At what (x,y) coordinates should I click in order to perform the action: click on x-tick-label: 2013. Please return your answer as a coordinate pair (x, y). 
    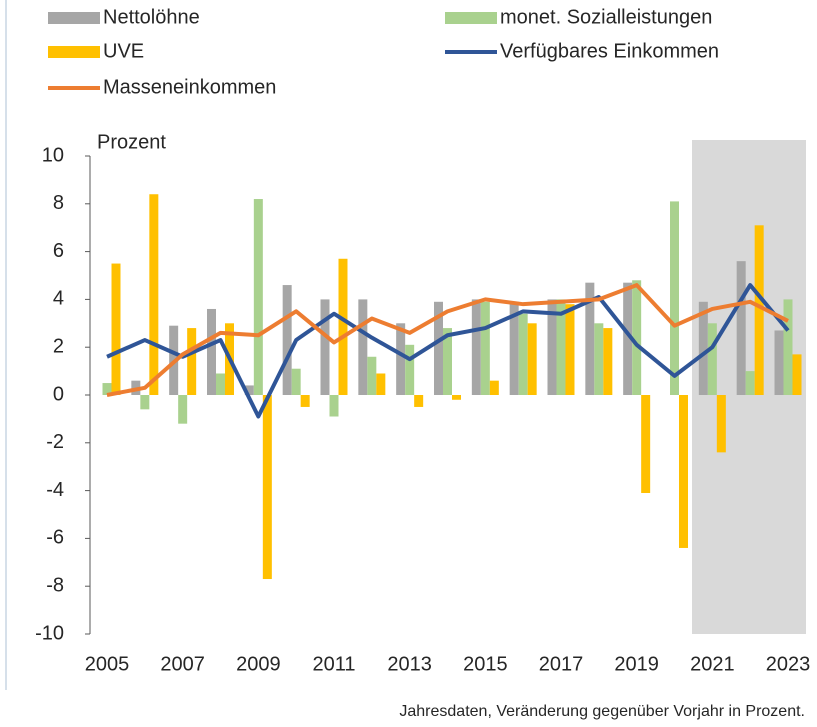
    Looking at the image, I should click on (409, 664).